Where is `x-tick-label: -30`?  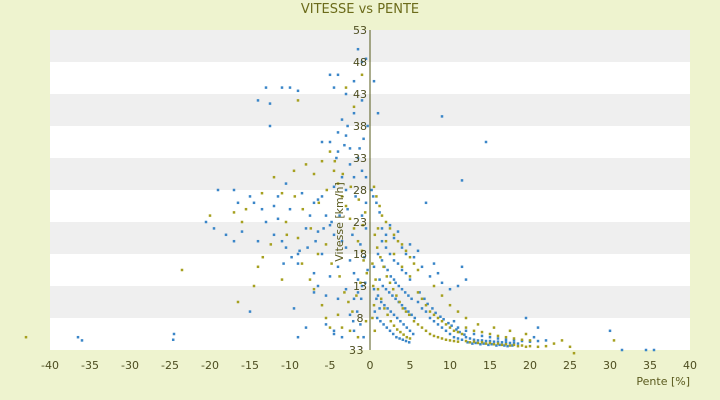 x-tick-label: -30 is located at coordinates (130, 365).